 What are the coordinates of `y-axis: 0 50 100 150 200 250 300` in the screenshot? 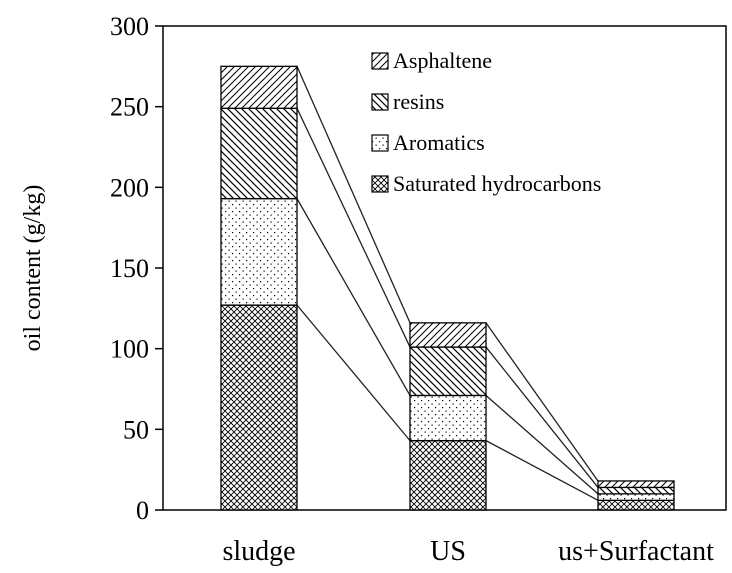 It's located at (136, 268).